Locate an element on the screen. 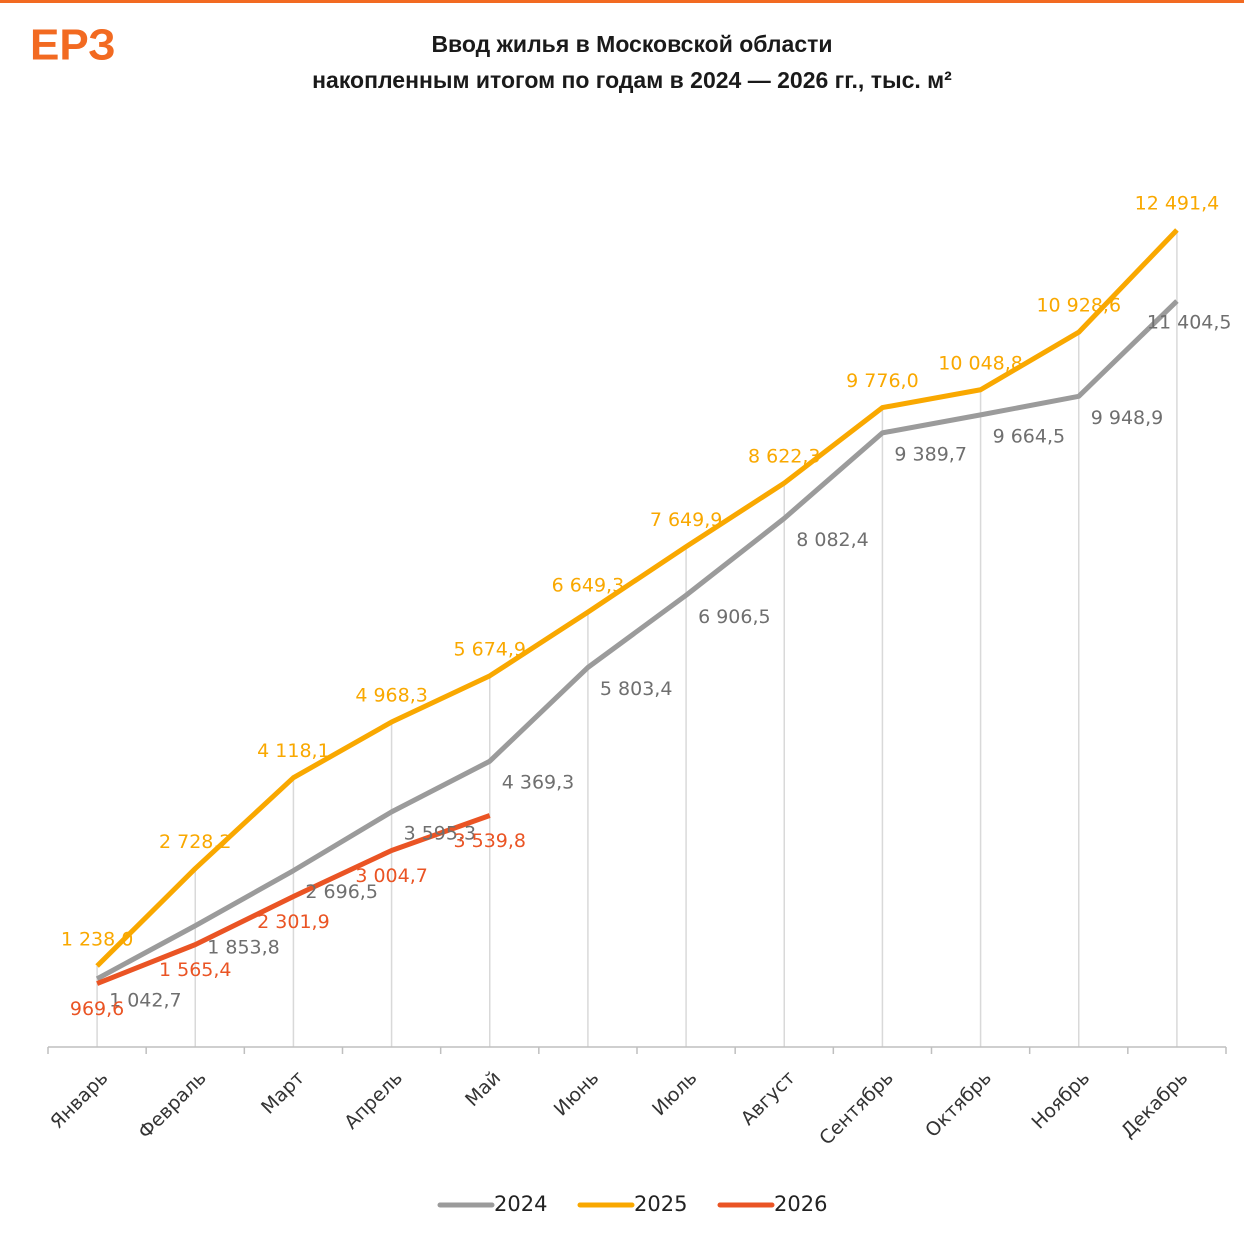  data-label: 4 369,3 is located at coordinates (538, 783).